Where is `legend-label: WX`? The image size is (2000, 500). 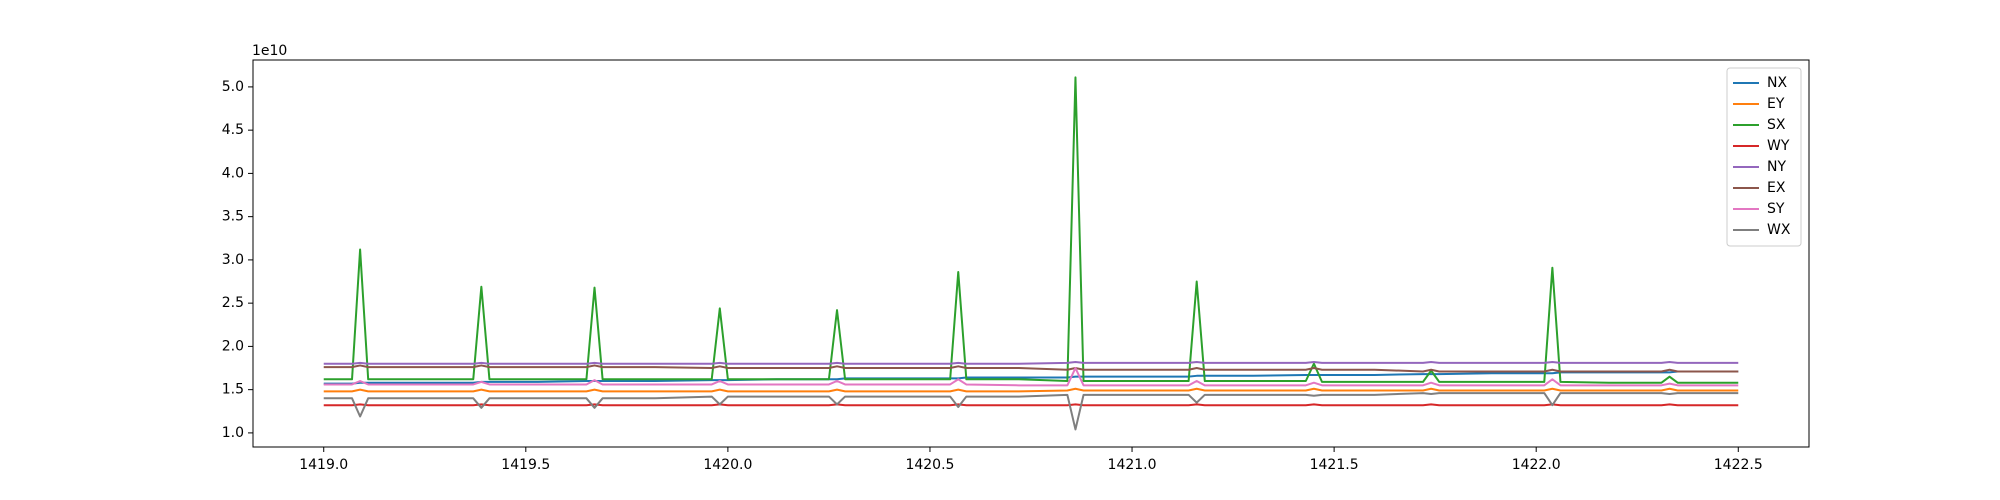
legend-label: WX is located at coordinates (1779, 230).